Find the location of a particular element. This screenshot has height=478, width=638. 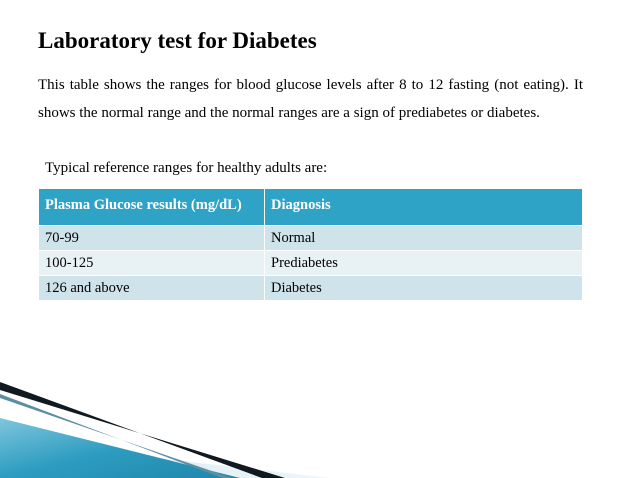

glucose-range-cell: 70-99 is located at coordinates (152, 238).